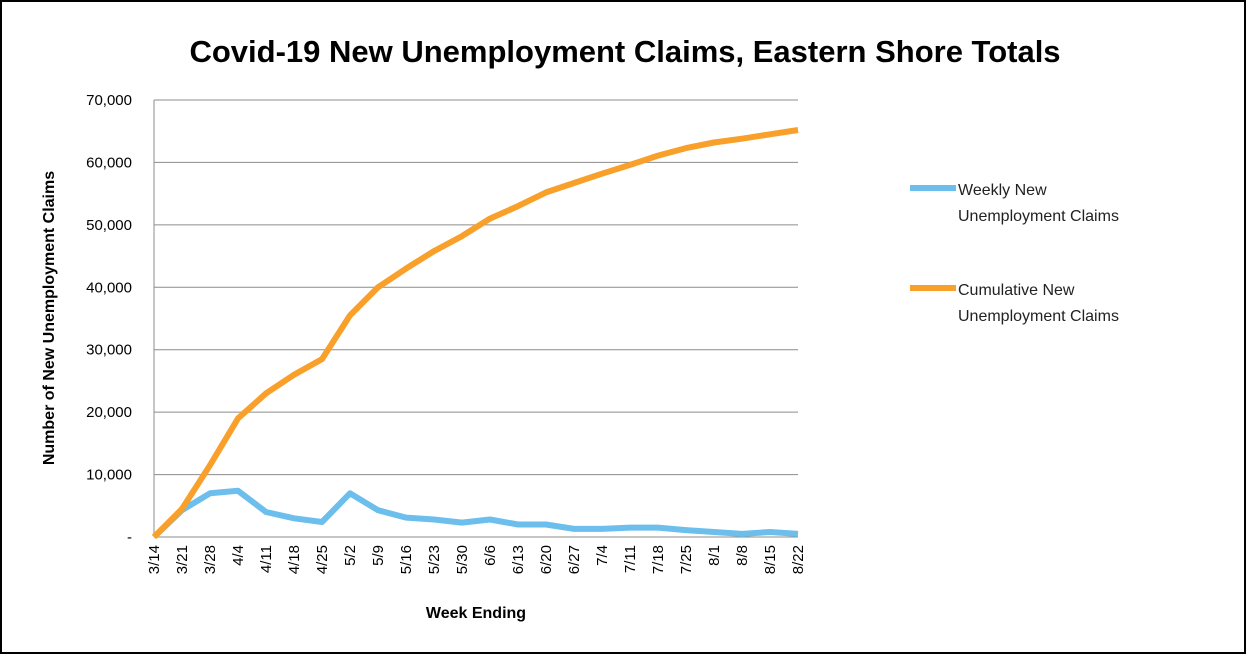  Describe the element at coordinates (462, 559) in the screenshot. I see `x-tick-label: 5/30` at that location.